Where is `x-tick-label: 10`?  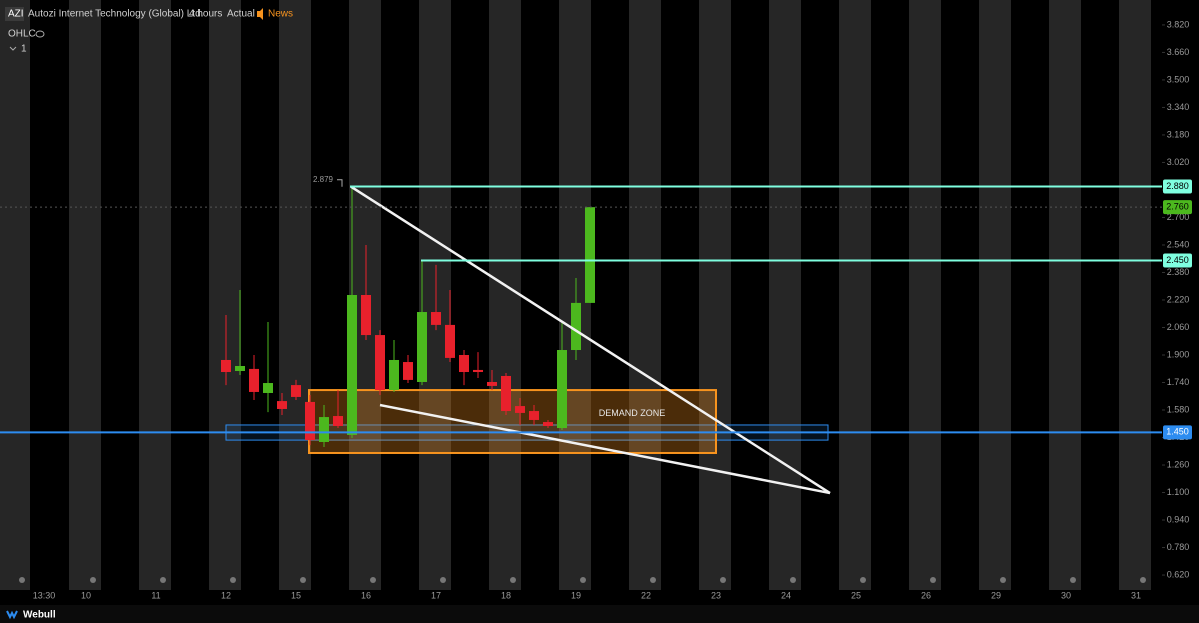
x-tick-label: 10 is located at coordinates (86, 595).